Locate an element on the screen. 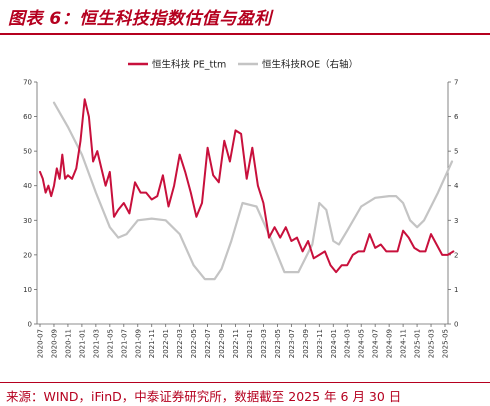  legend-label-roe: 恒生科技ROE（右轴） is located at coordinates (310, 65).